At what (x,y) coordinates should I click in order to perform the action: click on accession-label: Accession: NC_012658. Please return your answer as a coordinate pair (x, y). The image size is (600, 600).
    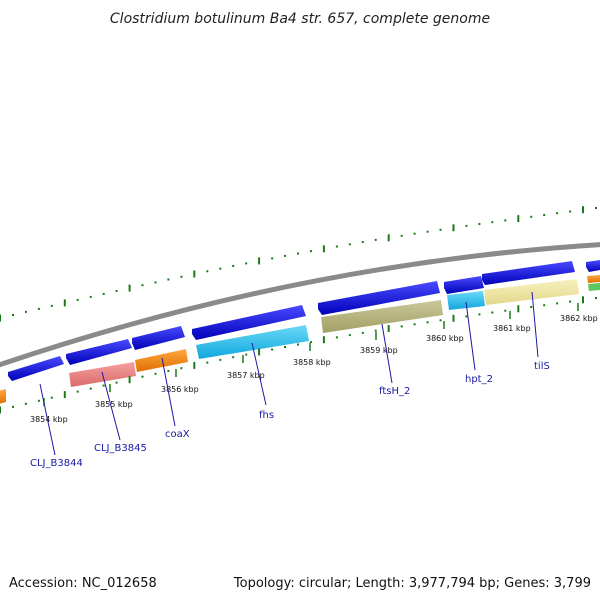
    Looking at the image, I should click on (83, 583).